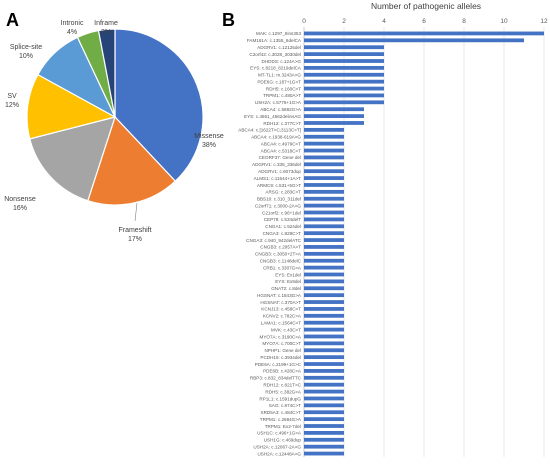 Image resolution: width=550 pixels, height=469 pixels. Describe the element at coordinates (279, 171) in the screenshot. I see `y-tick-label-adgrv1-c-6073dup: ADGRV1: c.6073dup` at that location.